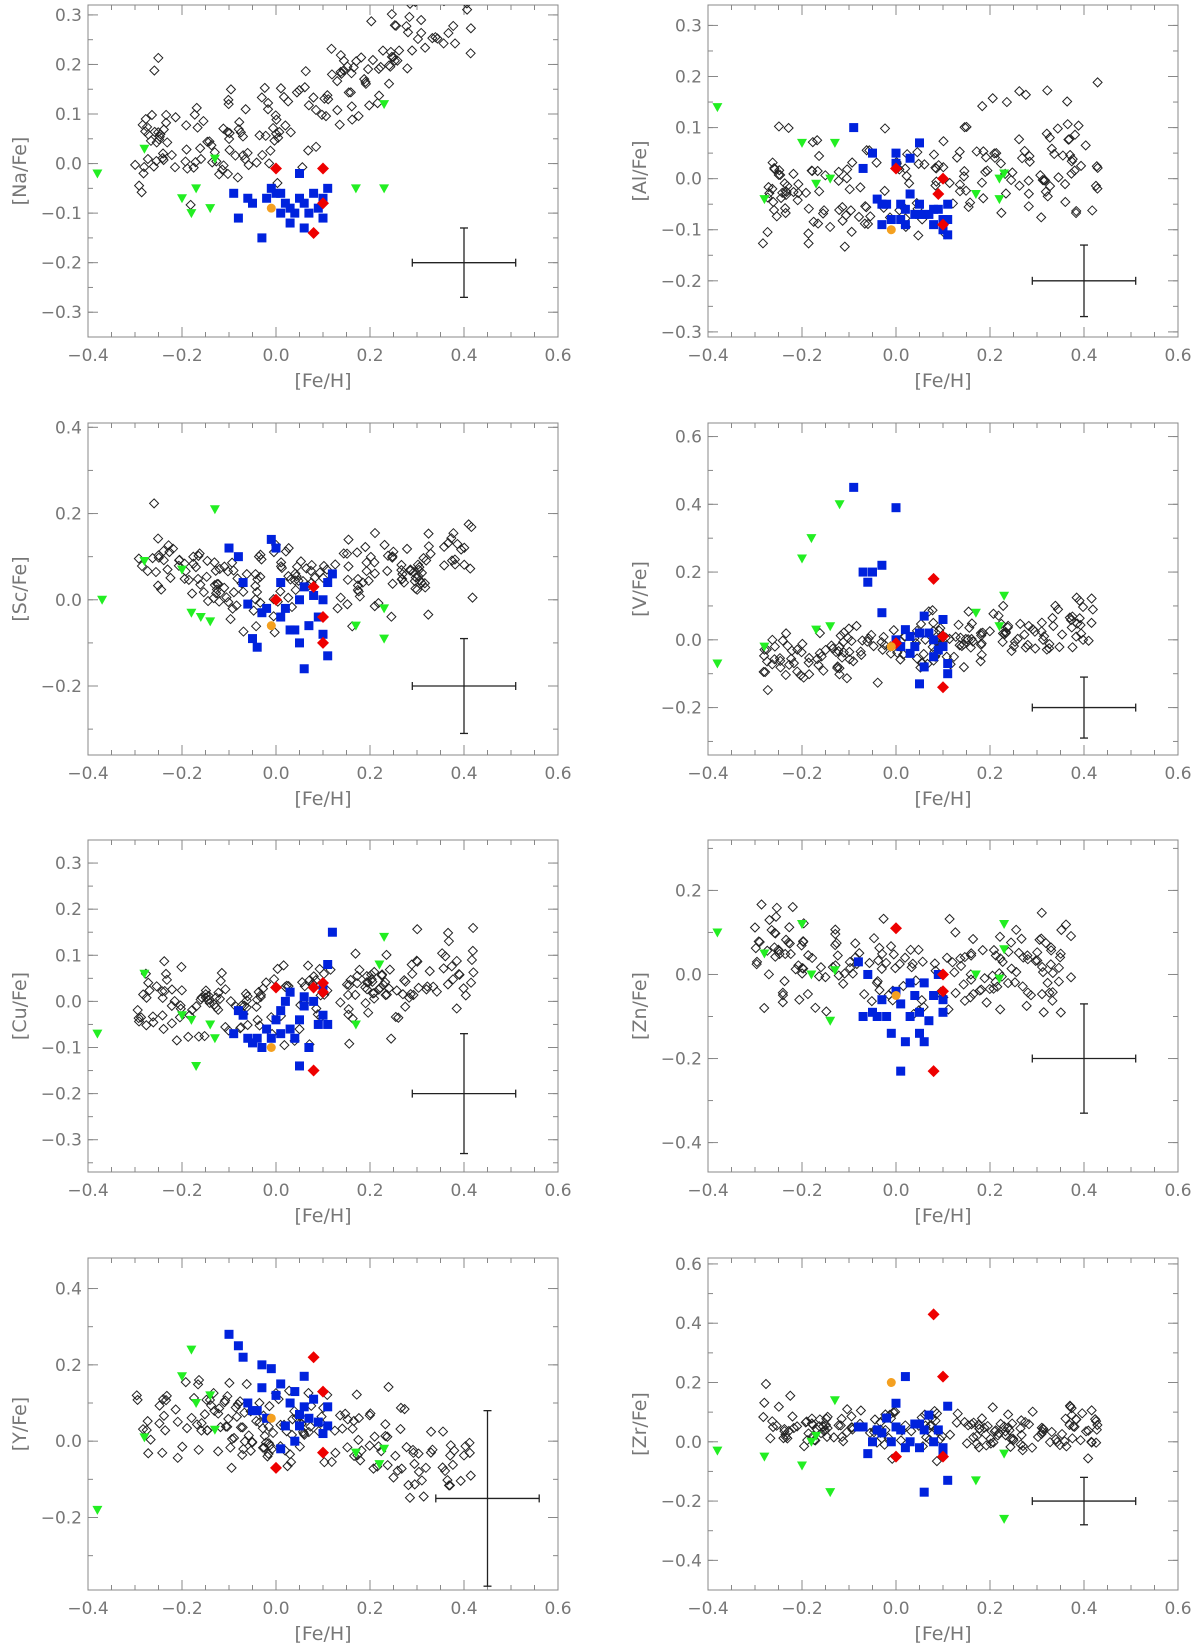  What do you see at coordinates (181, 356) in the screenshot?
I see `x-tick-label: −0.2` at bounding box center [181, 356].